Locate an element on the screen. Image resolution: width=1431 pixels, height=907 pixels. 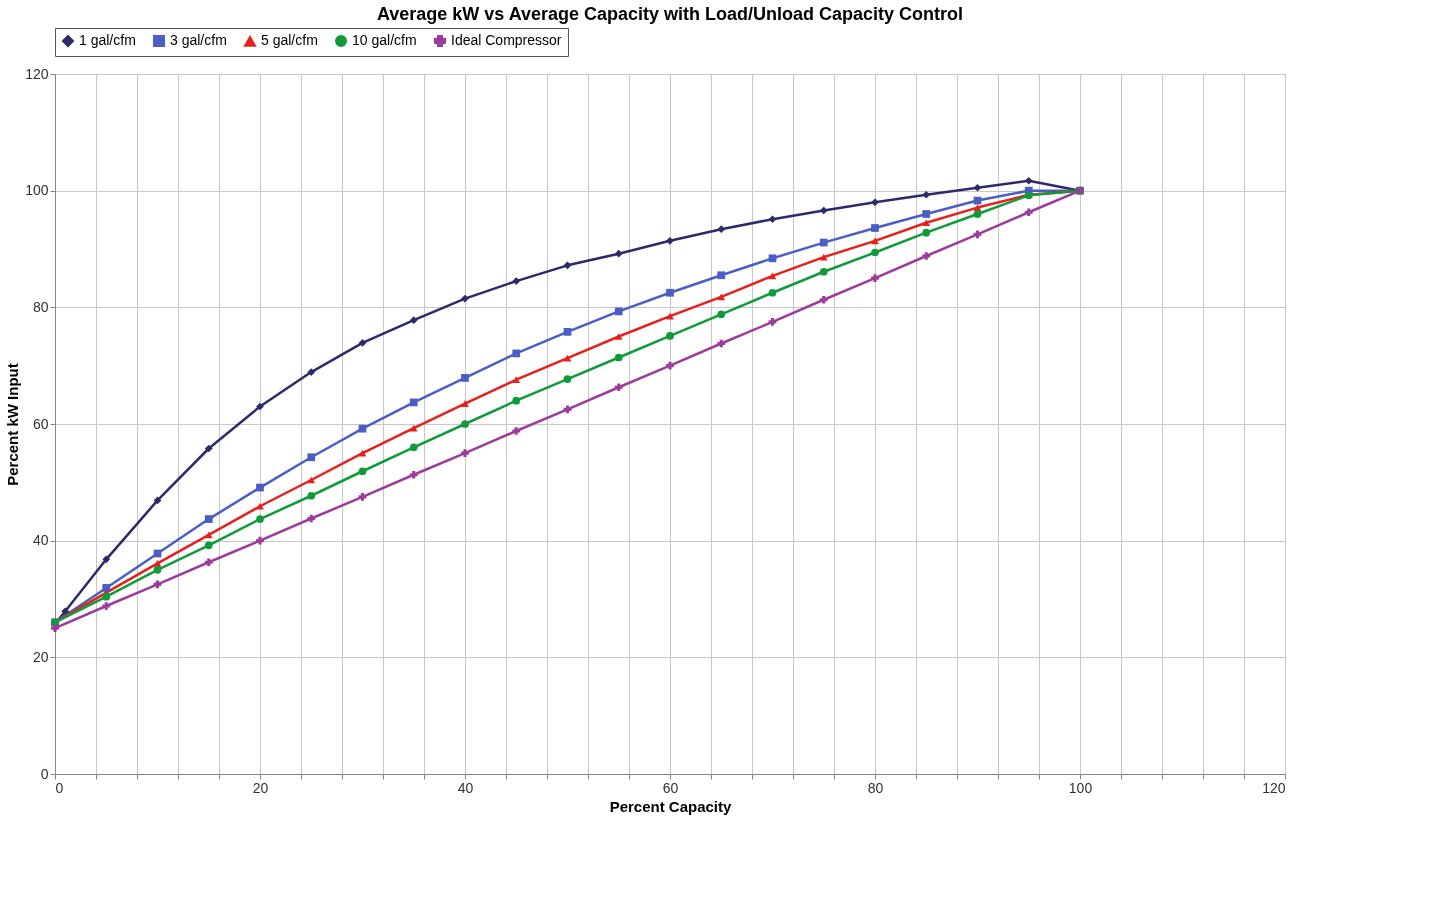
x-tick-label: 120 is located at coordinates (1274, 787).